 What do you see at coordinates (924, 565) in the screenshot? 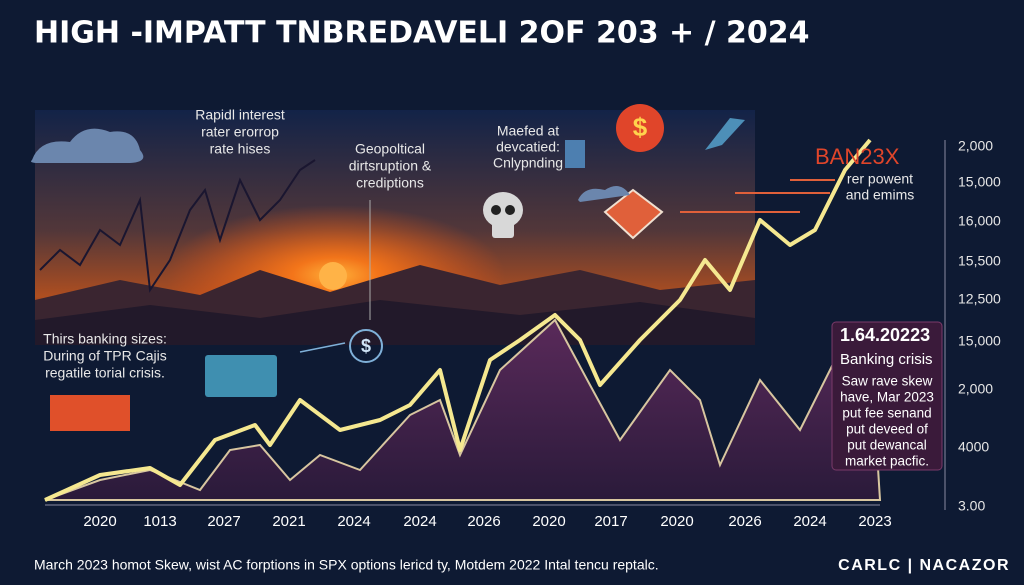
I see `brand: CARLC | NACAZOR` at bounding box center [924, 565].